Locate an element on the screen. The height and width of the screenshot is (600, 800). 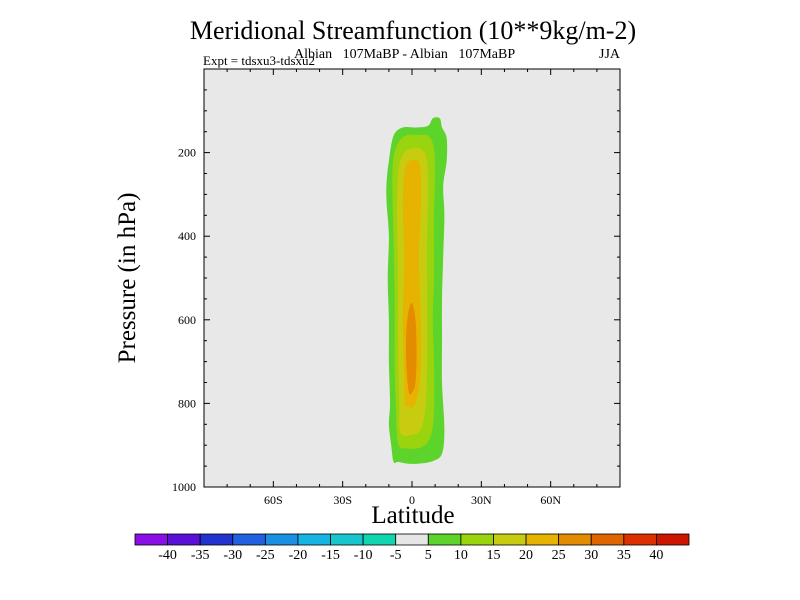
x-tick-label: 30N is located at coordinates (481, 500).